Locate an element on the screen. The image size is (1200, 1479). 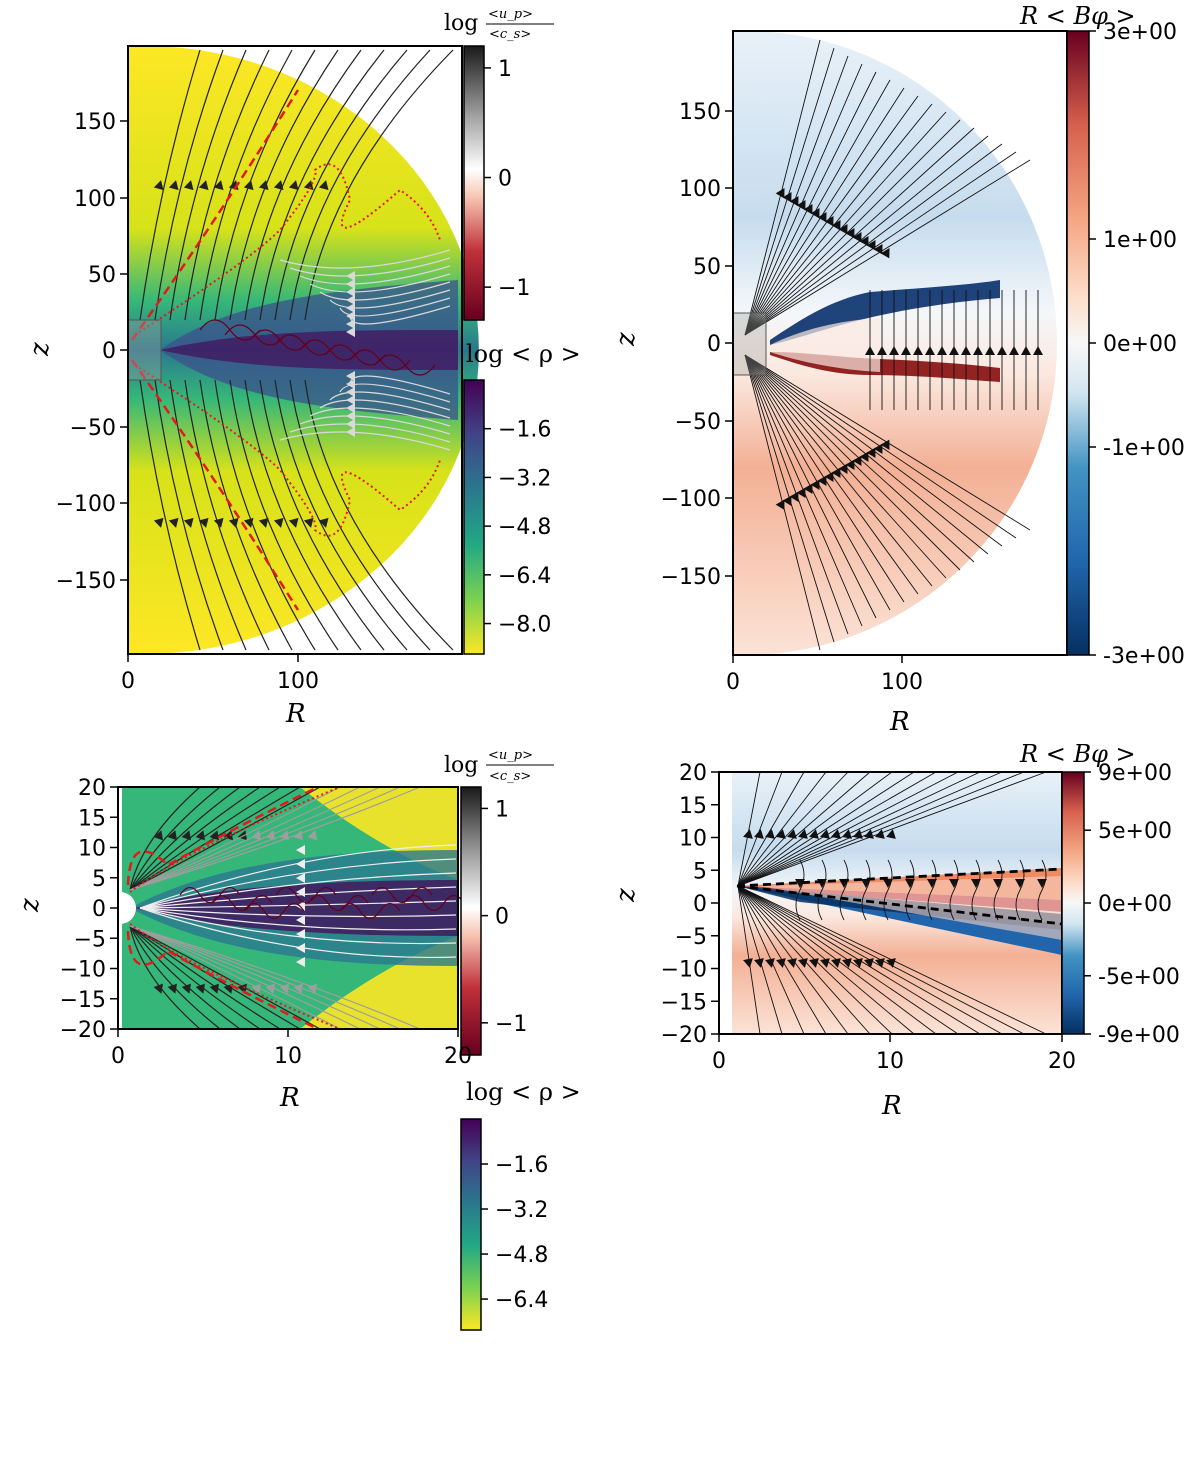
y-tick-label: 5 is located at coordinates (99, 879).